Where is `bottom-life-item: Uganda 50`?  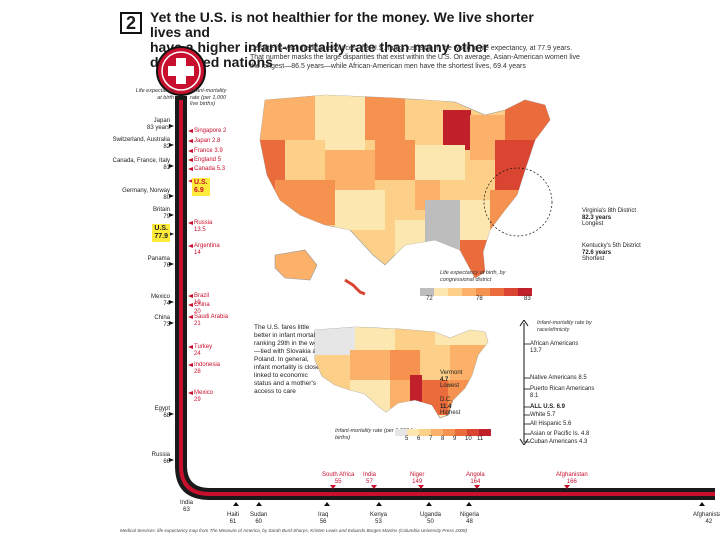
bottom-life-item: Uganda 50 is located at coordinates (430, 519).